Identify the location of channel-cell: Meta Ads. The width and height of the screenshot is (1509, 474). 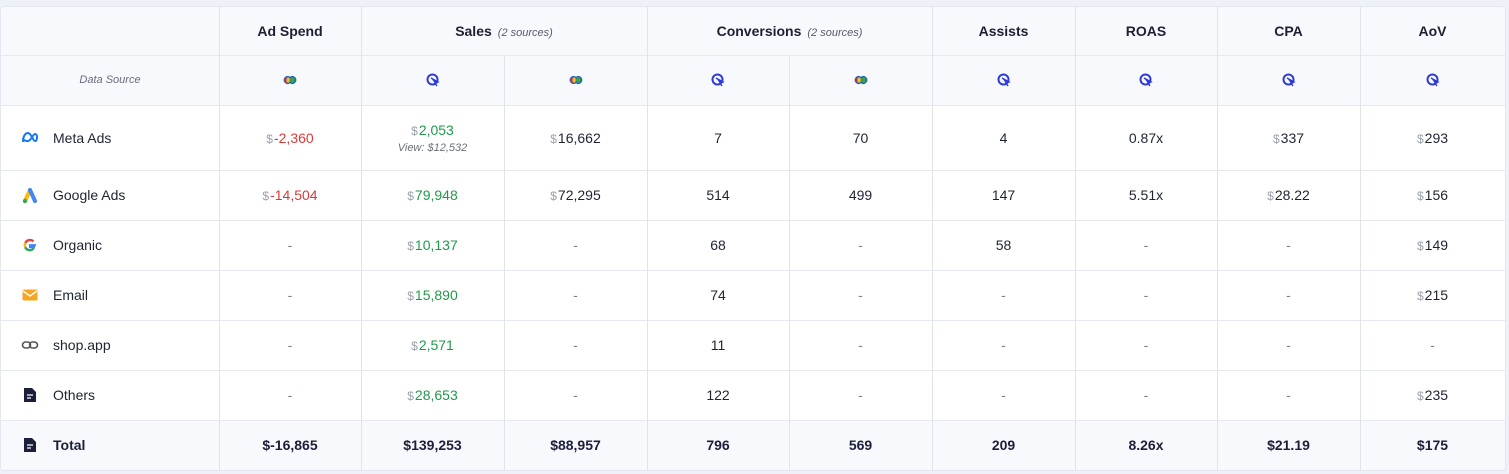
(110, 137).